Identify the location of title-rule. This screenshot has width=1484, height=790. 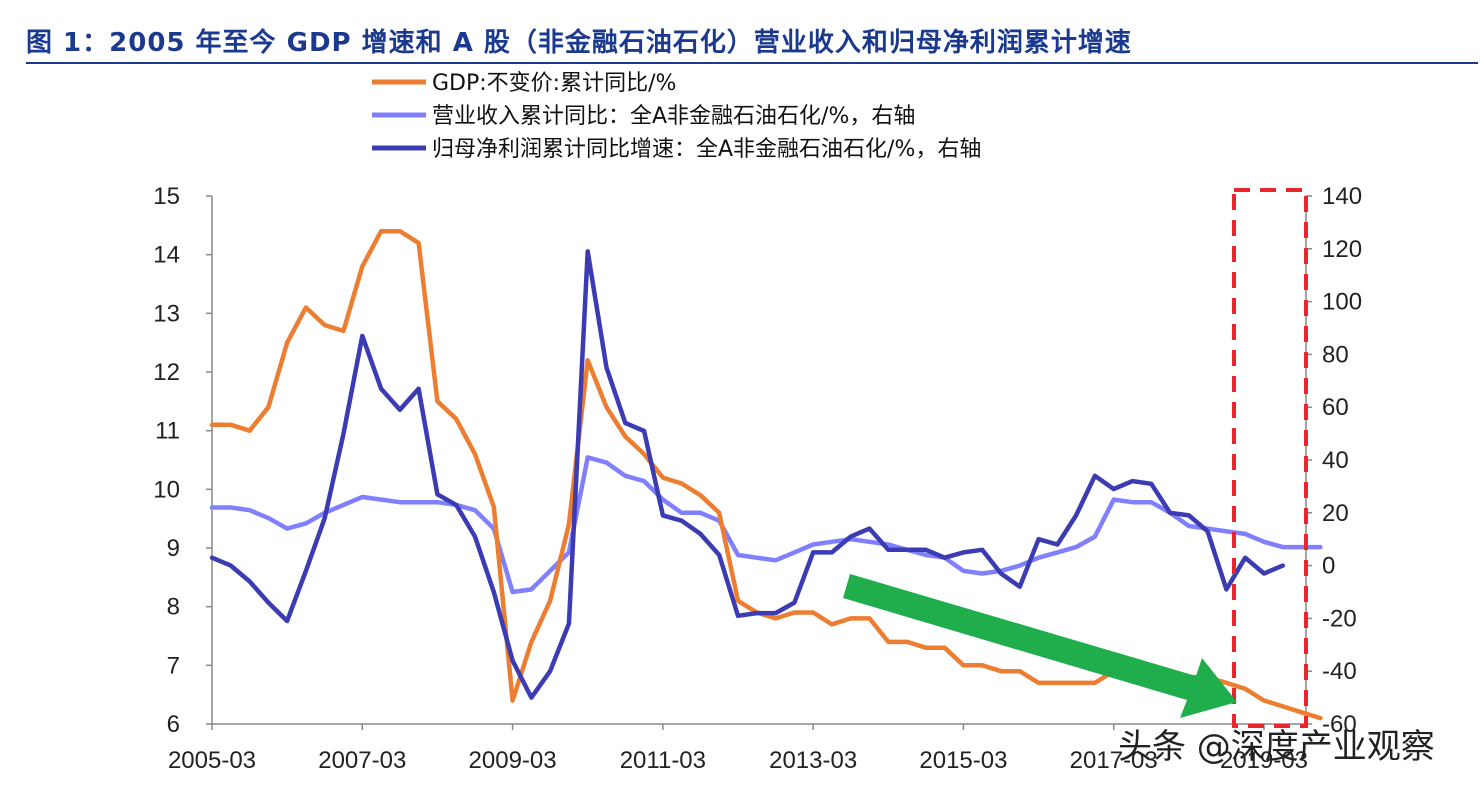
(752, 63).